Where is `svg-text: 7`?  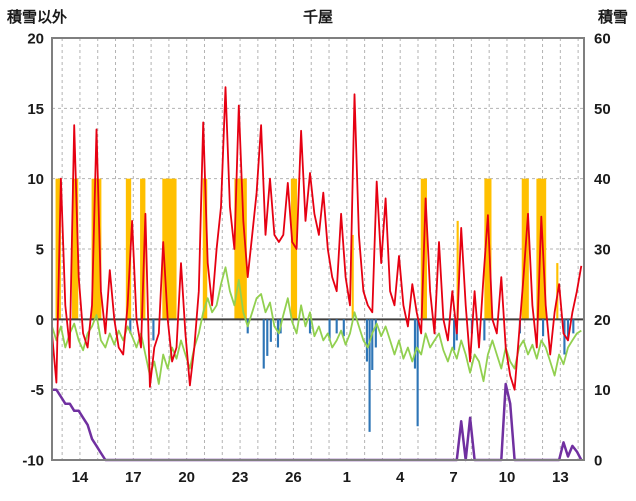 svg-text: 7 is located at coordinates (453, 477).